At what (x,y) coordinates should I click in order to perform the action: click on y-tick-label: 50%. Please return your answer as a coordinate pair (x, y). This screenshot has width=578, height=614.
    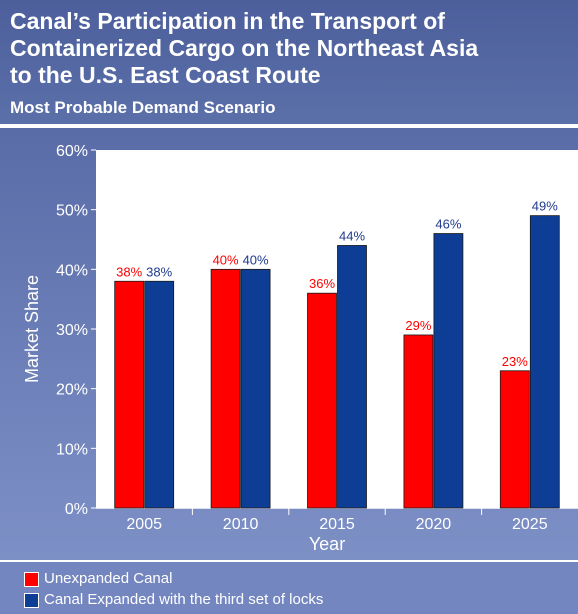
    Looking at the image, I should click on (72, 211).